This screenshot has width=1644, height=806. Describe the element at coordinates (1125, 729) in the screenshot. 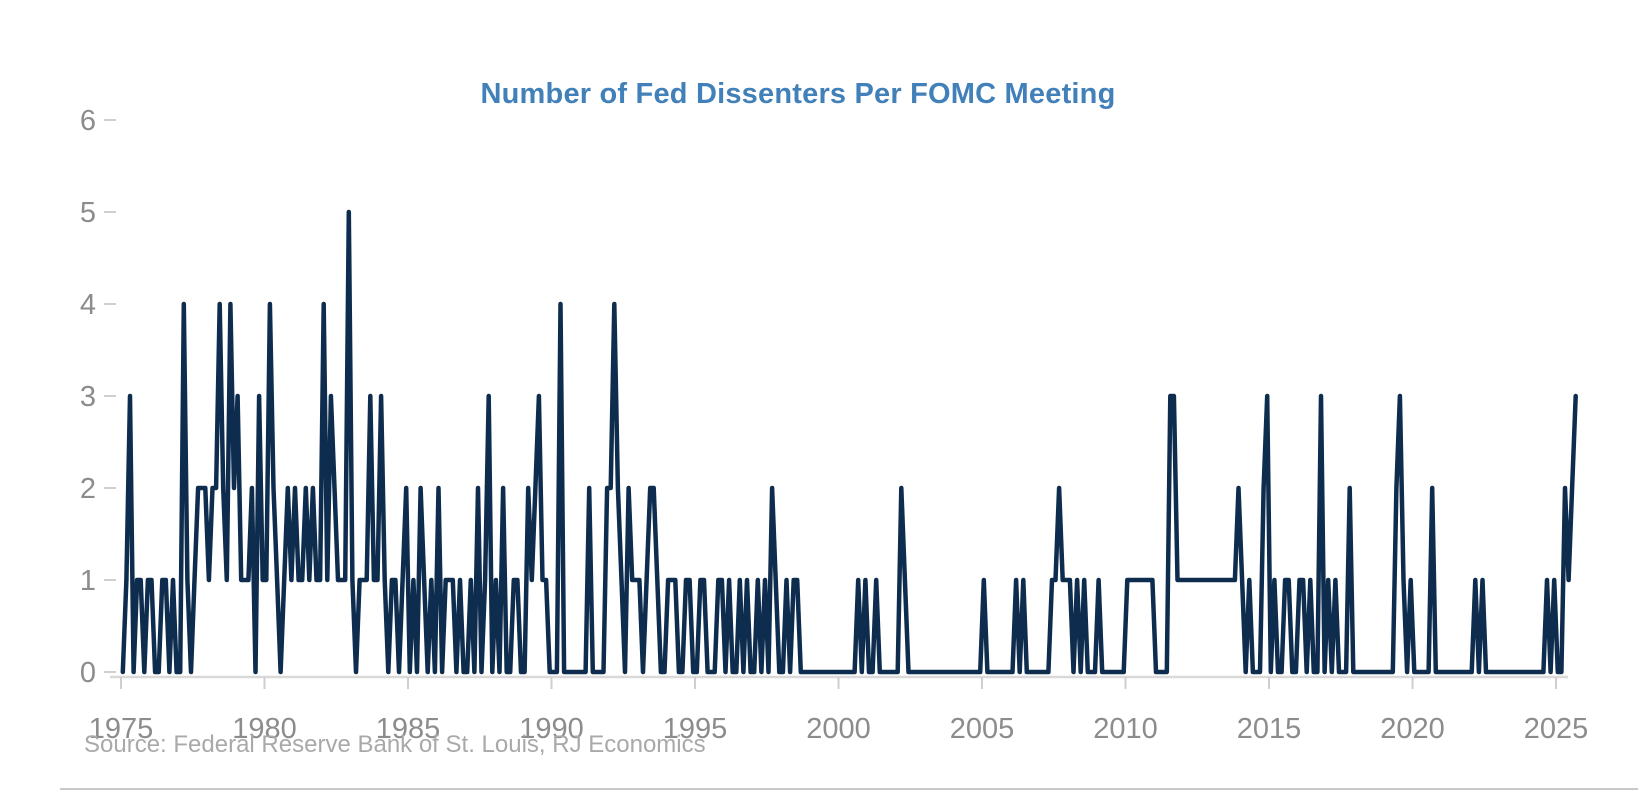

I see `x-axis-tick-label: 2010` at that location.